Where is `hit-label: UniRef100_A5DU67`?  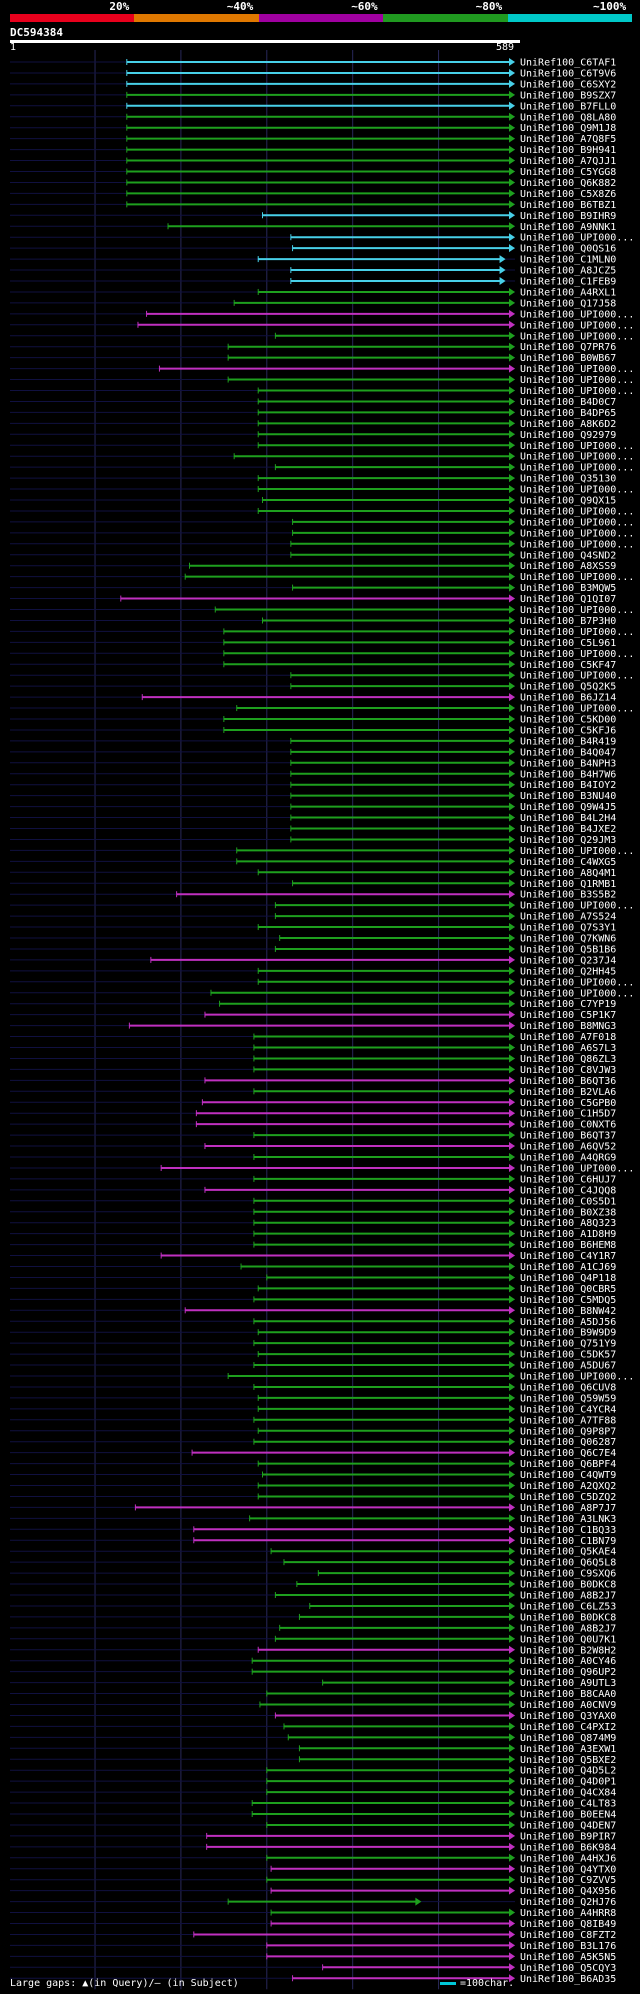 hit-label: UniRef100_A5DU67 is located at coordinates (568, 1366).